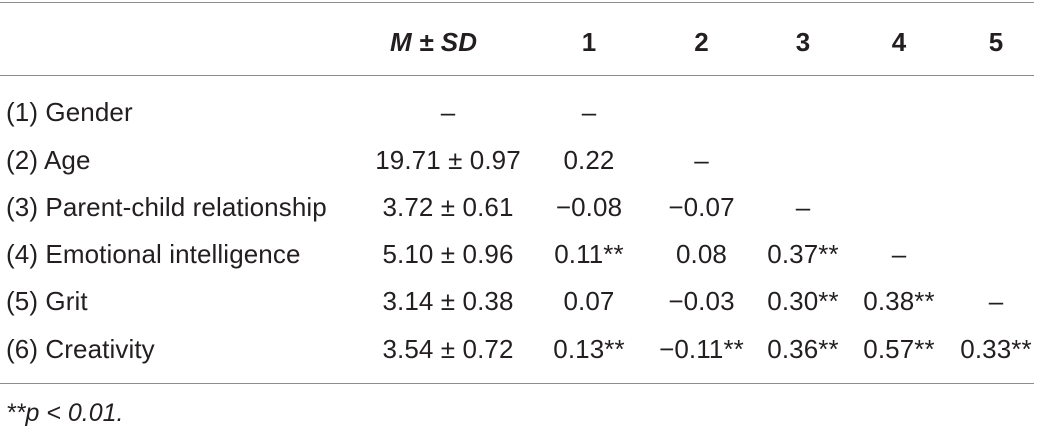 This screenshot has height=433, width=1039. What do you see at coordinates (166, 207) in the screenshot?
I see `row-label: (3) Parent-child relationship` at bounding box center [166, 207].